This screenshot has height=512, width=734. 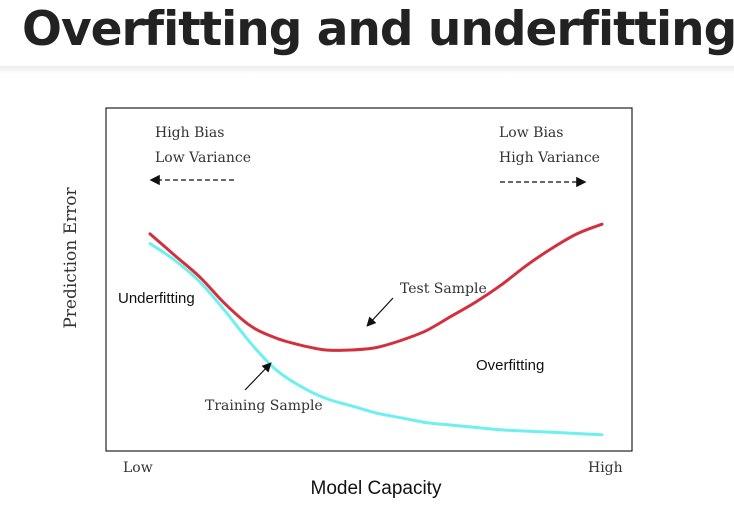 I want to click on x-tick-low: Low, so click(x=138, y=468).